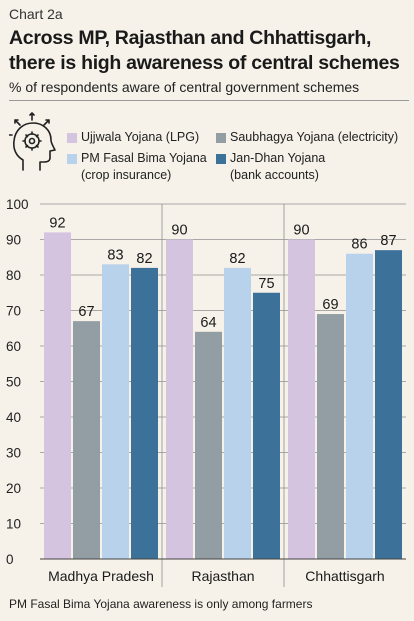  What do you see at coordinates (17, 204) in the screenshot?
I see `y-tick-label: 100` at bounding box center [17, 204].